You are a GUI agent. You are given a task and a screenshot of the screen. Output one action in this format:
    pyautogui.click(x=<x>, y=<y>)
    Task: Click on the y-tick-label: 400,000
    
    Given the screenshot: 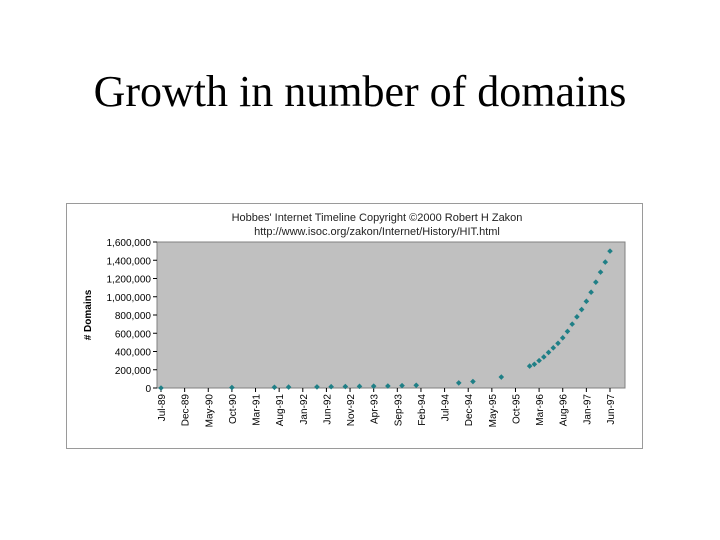 What is the action you would take?
    pyautogui.click(x=133, y=353)
    